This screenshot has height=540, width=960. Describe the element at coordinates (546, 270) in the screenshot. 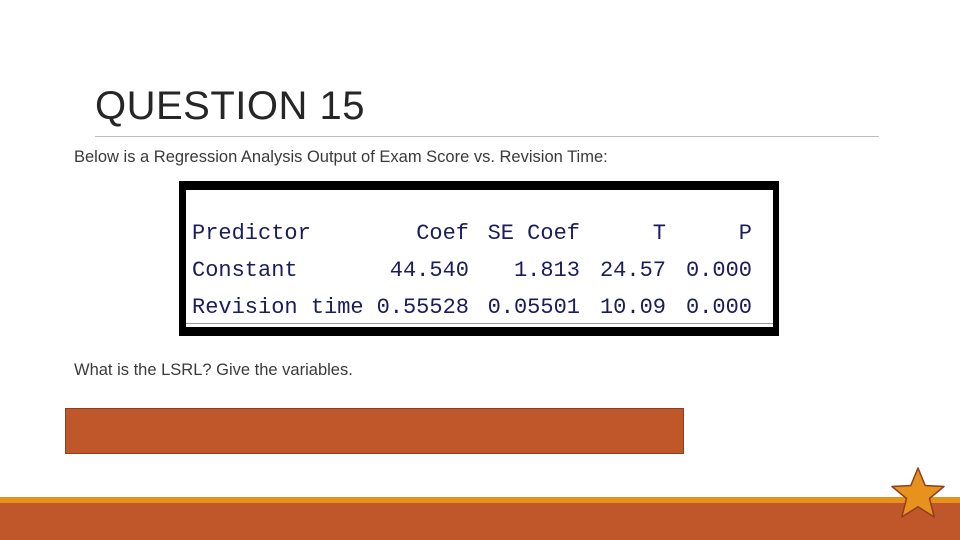

I see `cell-se-coef: 1.813` at that location.